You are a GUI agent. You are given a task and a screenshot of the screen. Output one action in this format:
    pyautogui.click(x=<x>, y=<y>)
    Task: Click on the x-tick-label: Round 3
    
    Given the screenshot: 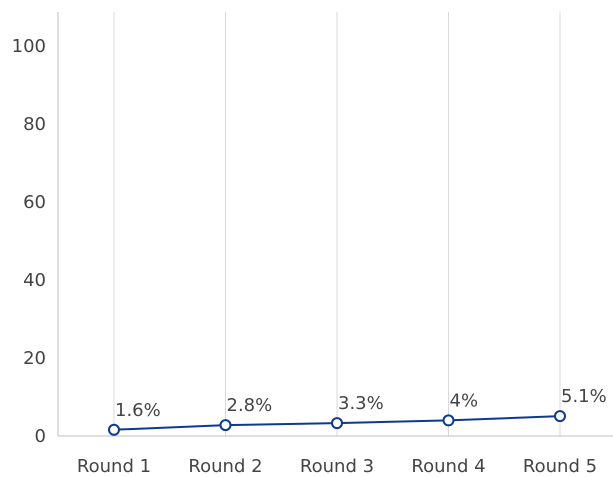 What is the action you would take?
    pyautogui.click(x=337, y=466)
    